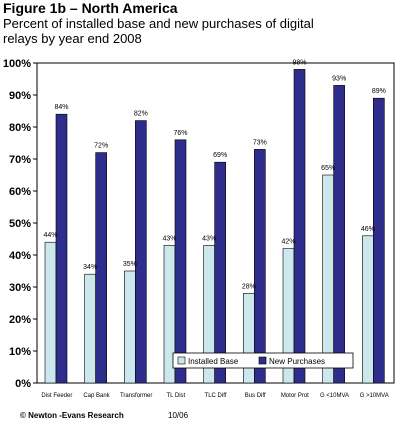  What do you see at coordinates (20, 256) in the screenshot?
I see `y-tick-label: 40%` at bounding box center [20, 256].